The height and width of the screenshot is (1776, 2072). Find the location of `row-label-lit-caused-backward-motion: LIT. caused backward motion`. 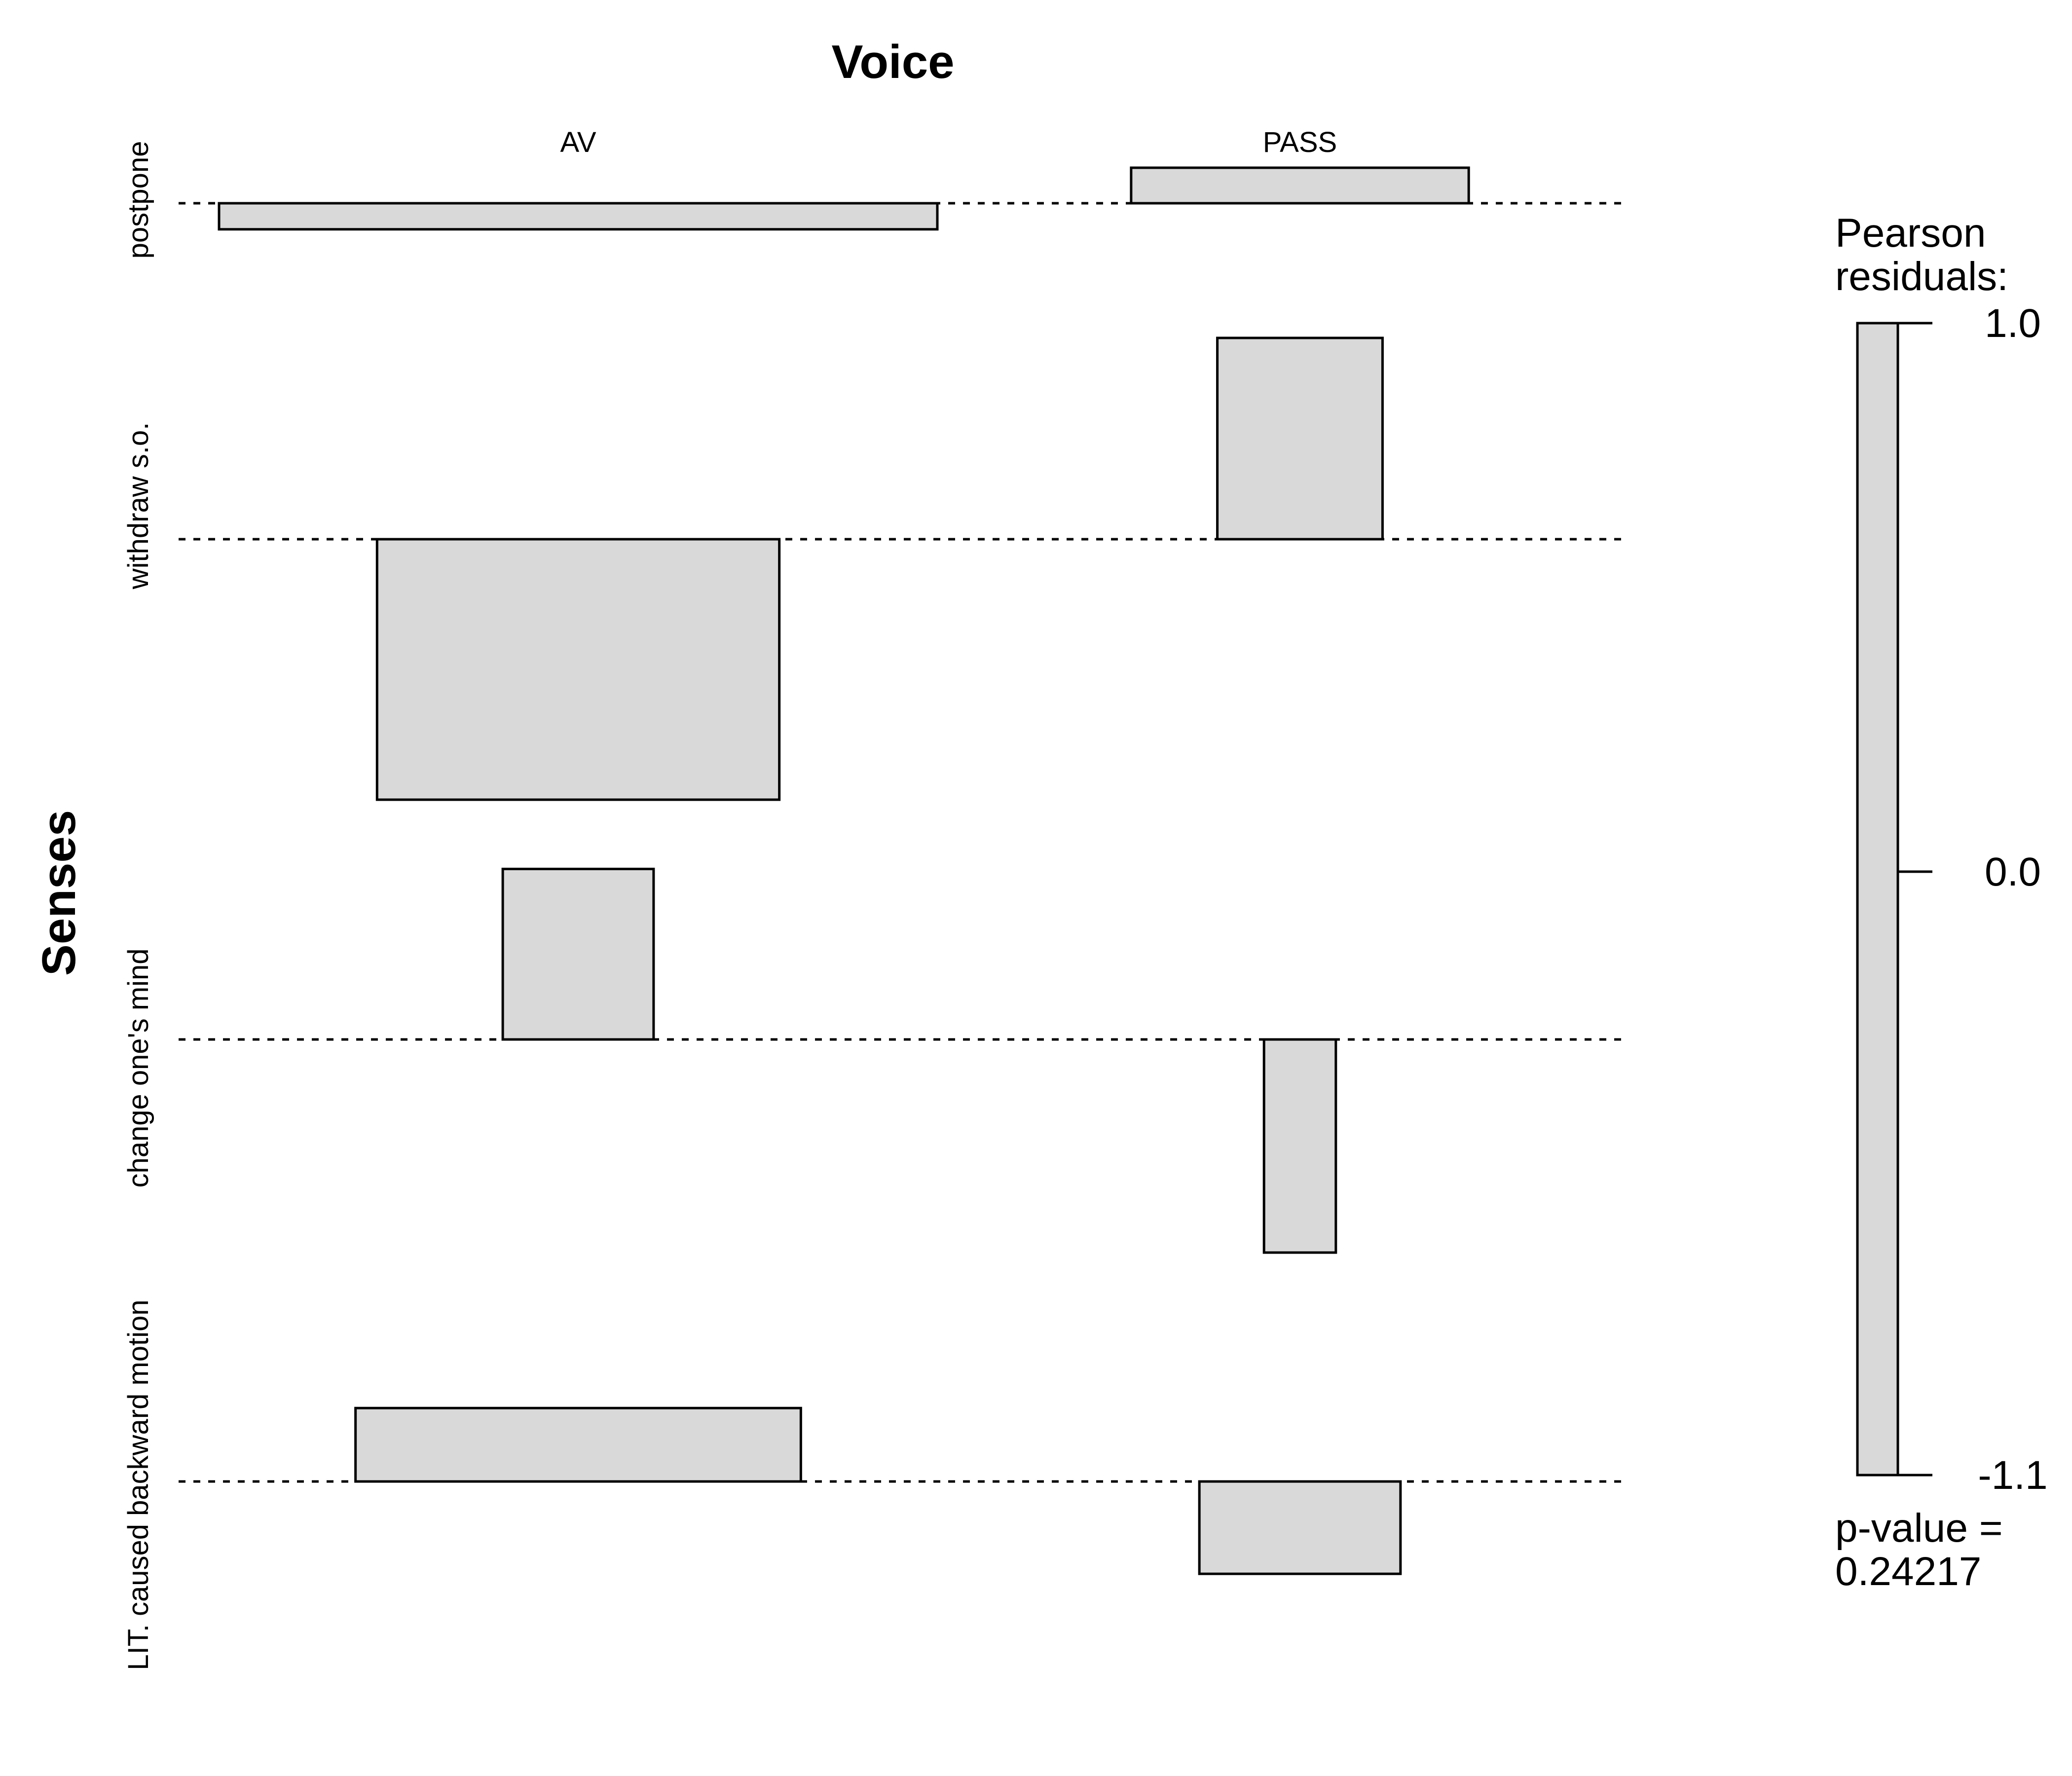

row-label-lit-caused-backward-motion: LIT. caused backward motion is located at coordinates (138, 1484).